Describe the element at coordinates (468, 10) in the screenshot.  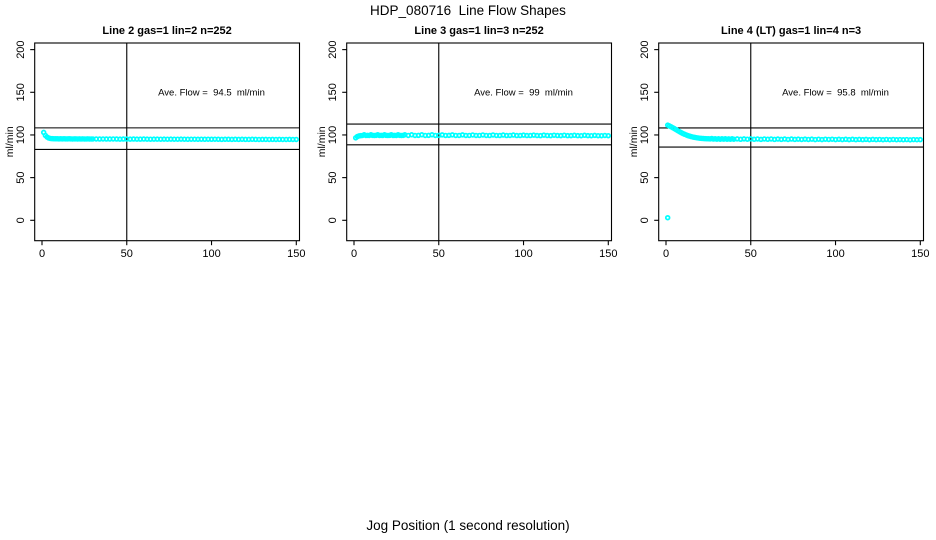
I see `figure-title: HDP_080716 Line Flow Shapes` at that location.